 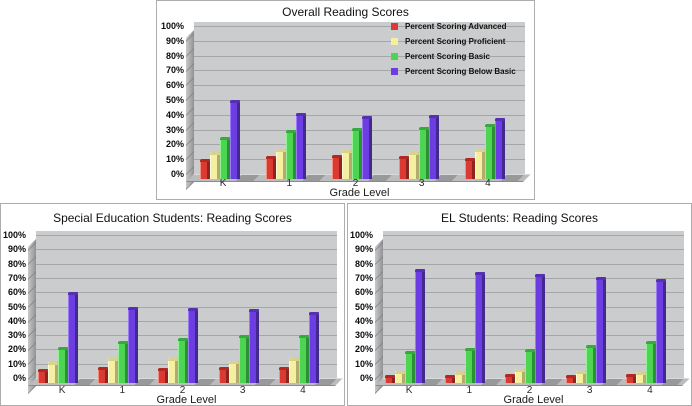 I want to click on y-tick-label: 80%, so click(x=174, y=55).